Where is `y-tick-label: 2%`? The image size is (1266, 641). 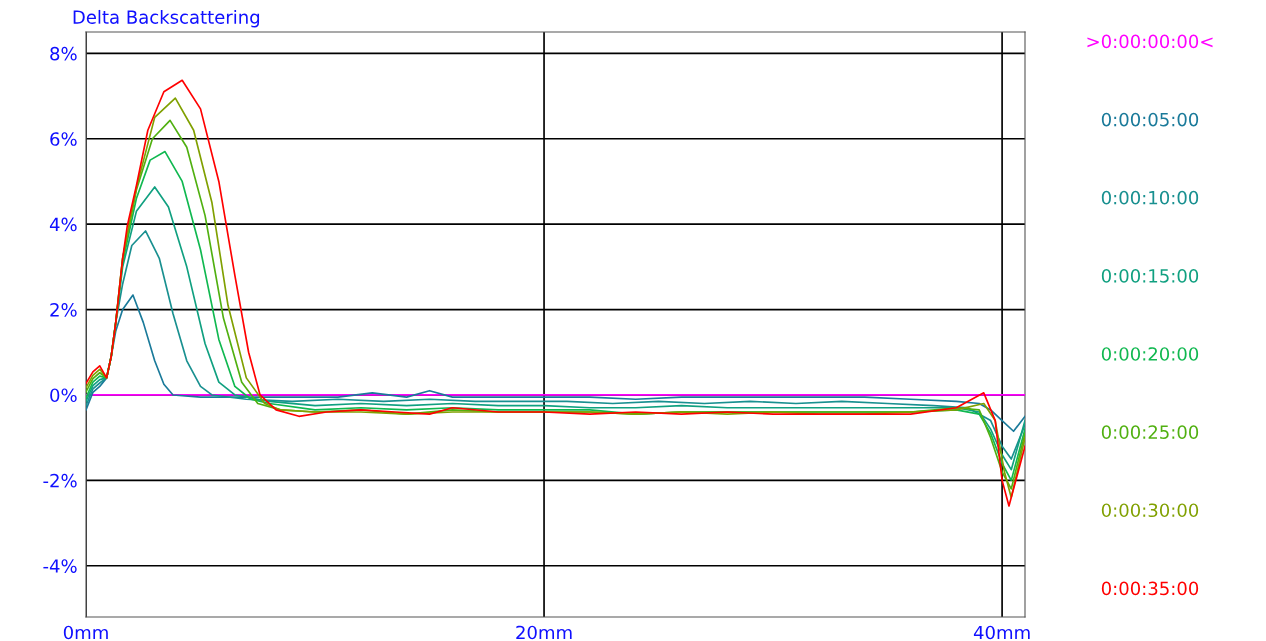
y-tick-label: 2% is located at coordinates (63, 310).